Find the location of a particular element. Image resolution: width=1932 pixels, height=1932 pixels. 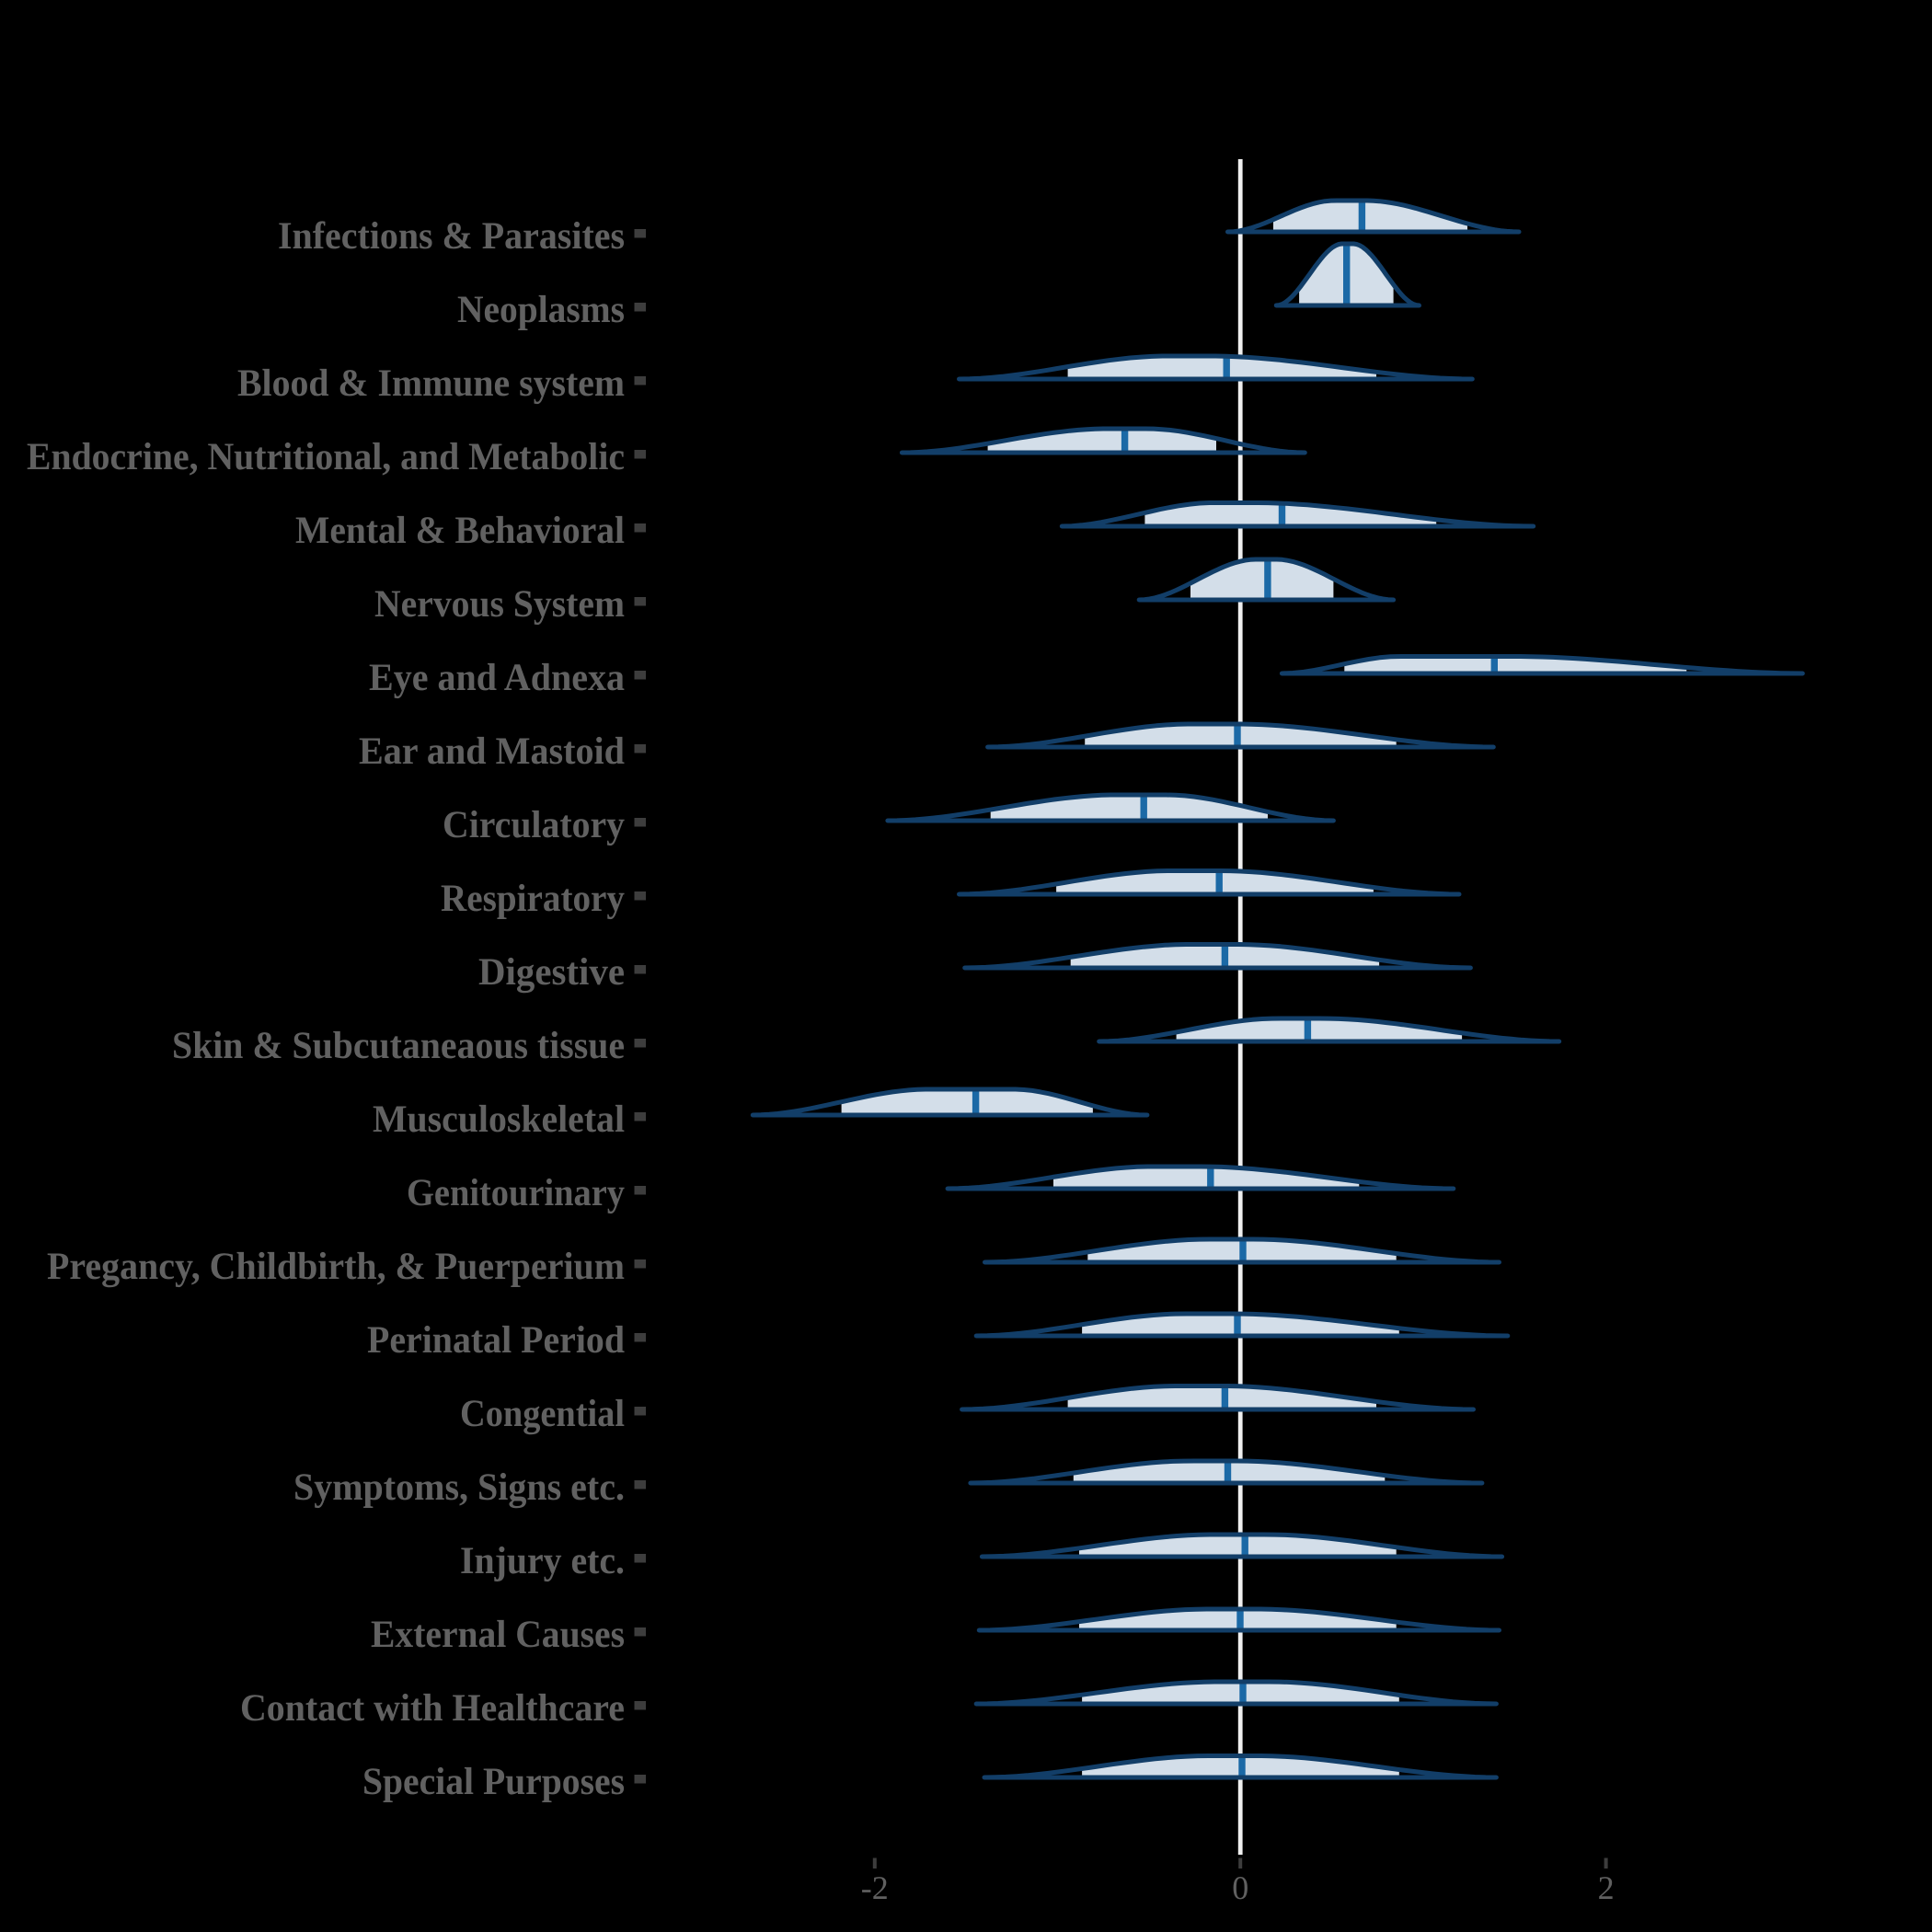

svg-text: 0 is located at coordinates (1240, 1887).